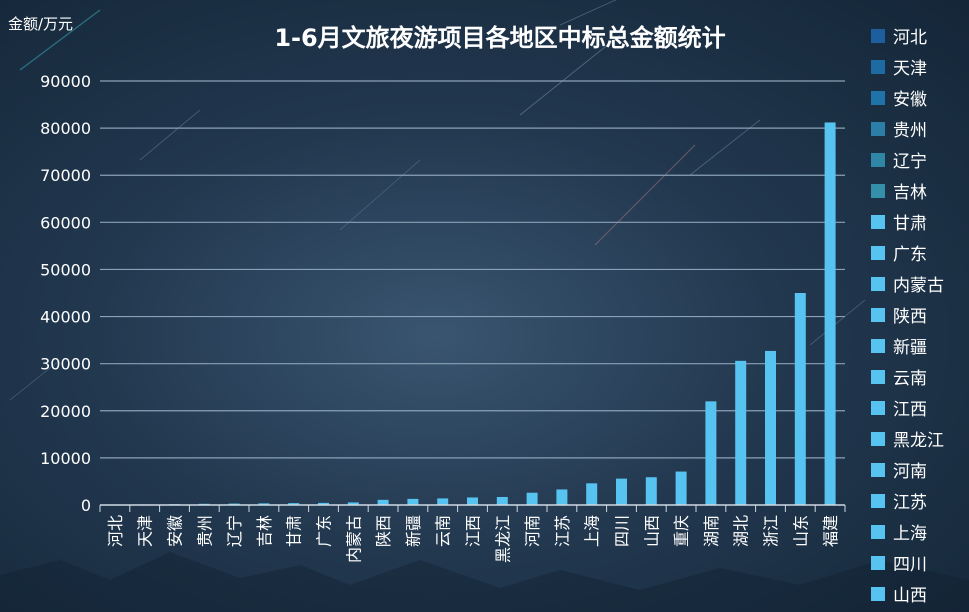  I want to click on bar-上海, so click(592, 494).